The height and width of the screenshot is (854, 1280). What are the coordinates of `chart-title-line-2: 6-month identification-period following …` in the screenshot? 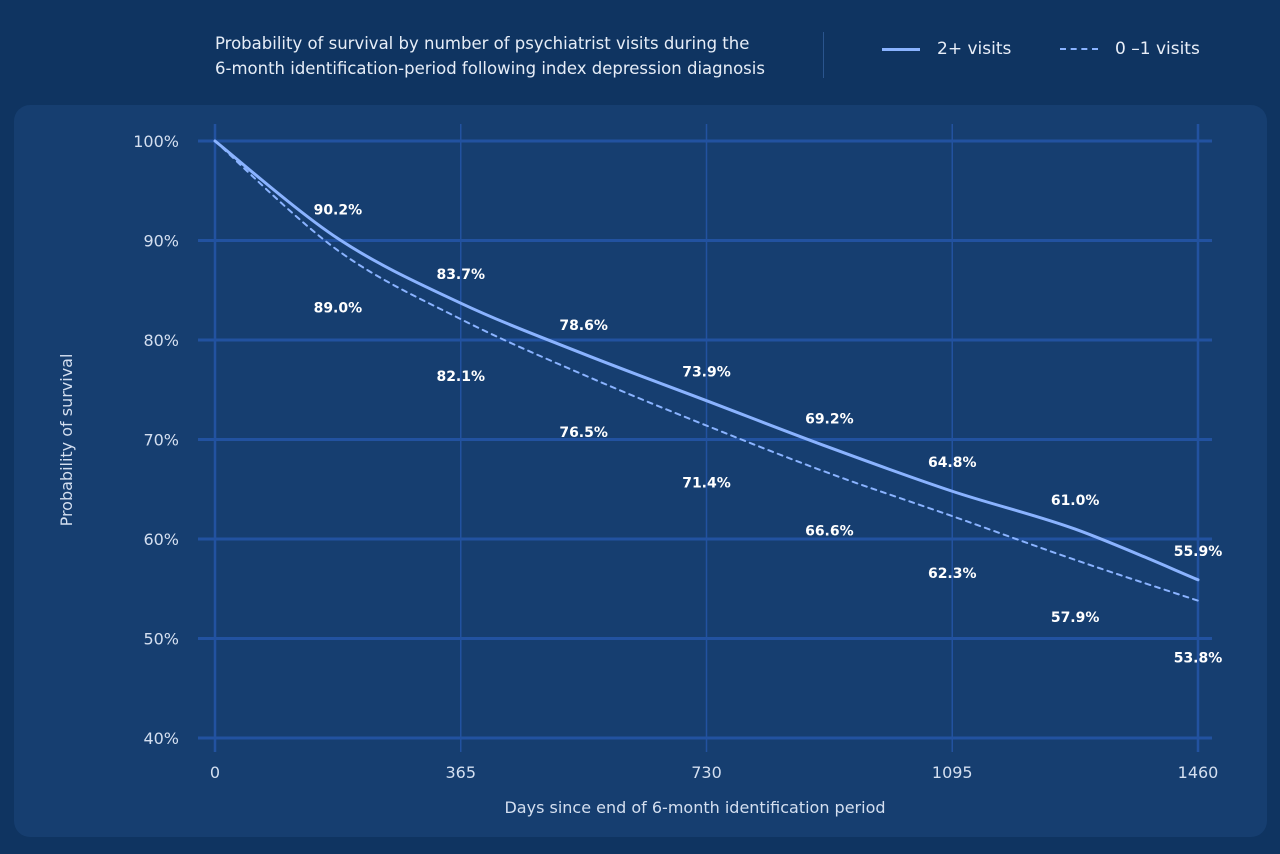 It's located at (490, 68).